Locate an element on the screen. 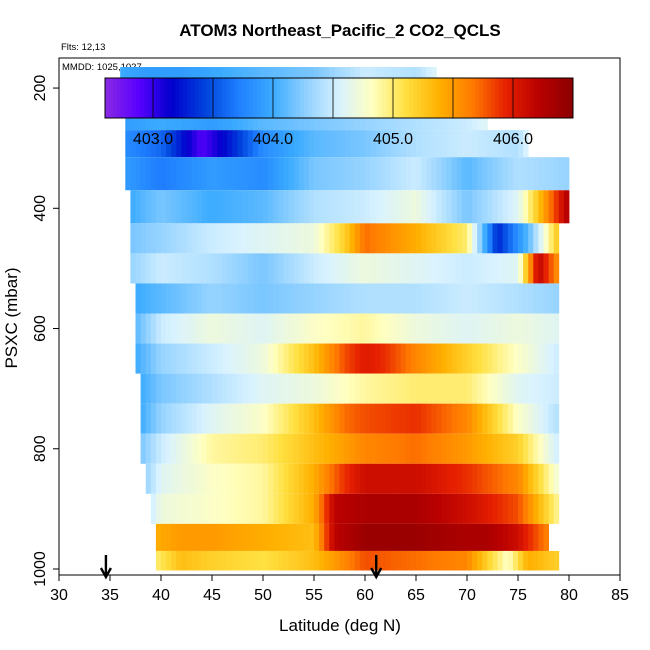  flights-label: Flts: 12,13 is located at coordinates (83, 47).